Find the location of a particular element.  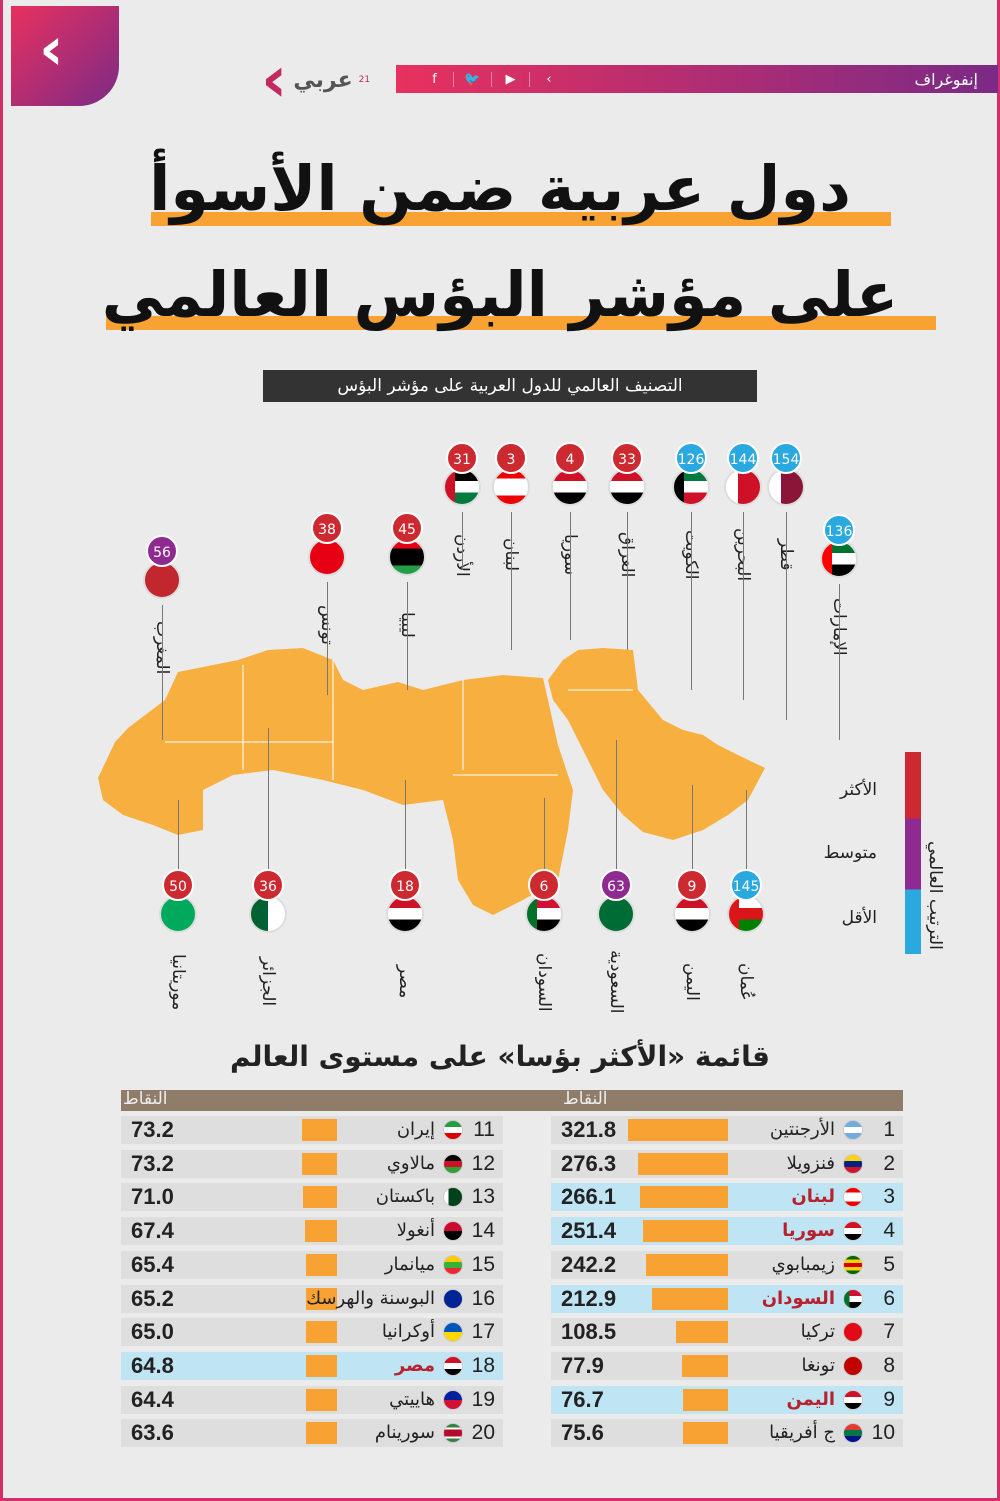

table-row: 73.2 11 إيران is located at coordinates (312, 1130).